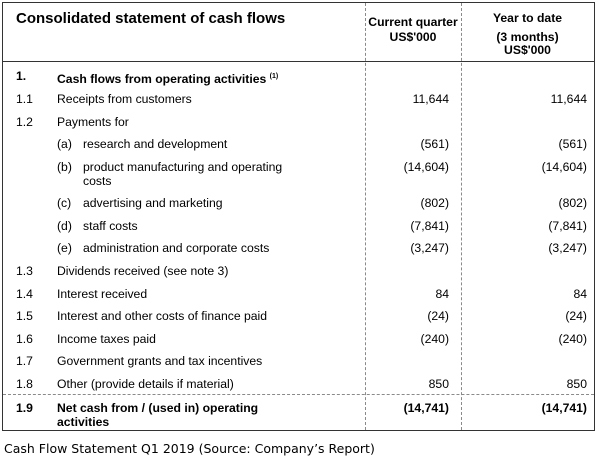  Describe the element at coordinates (527, 18) in the screenshot. I see `ytd-header: Year to date` at that location.